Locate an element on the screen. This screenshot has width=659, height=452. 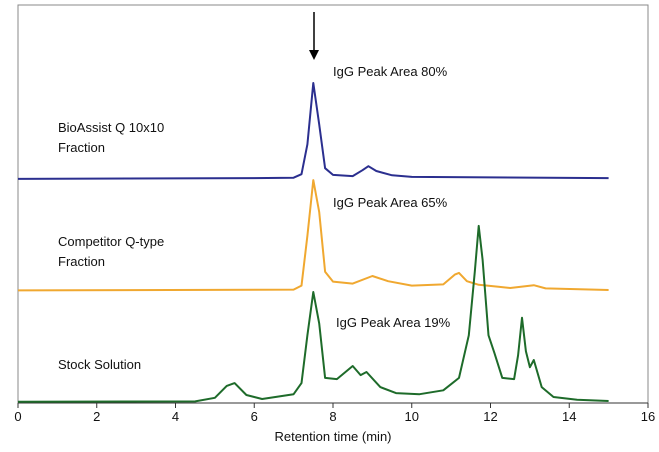
annotation: IgG Peak Area 65% is located at coordinates (390, 202).